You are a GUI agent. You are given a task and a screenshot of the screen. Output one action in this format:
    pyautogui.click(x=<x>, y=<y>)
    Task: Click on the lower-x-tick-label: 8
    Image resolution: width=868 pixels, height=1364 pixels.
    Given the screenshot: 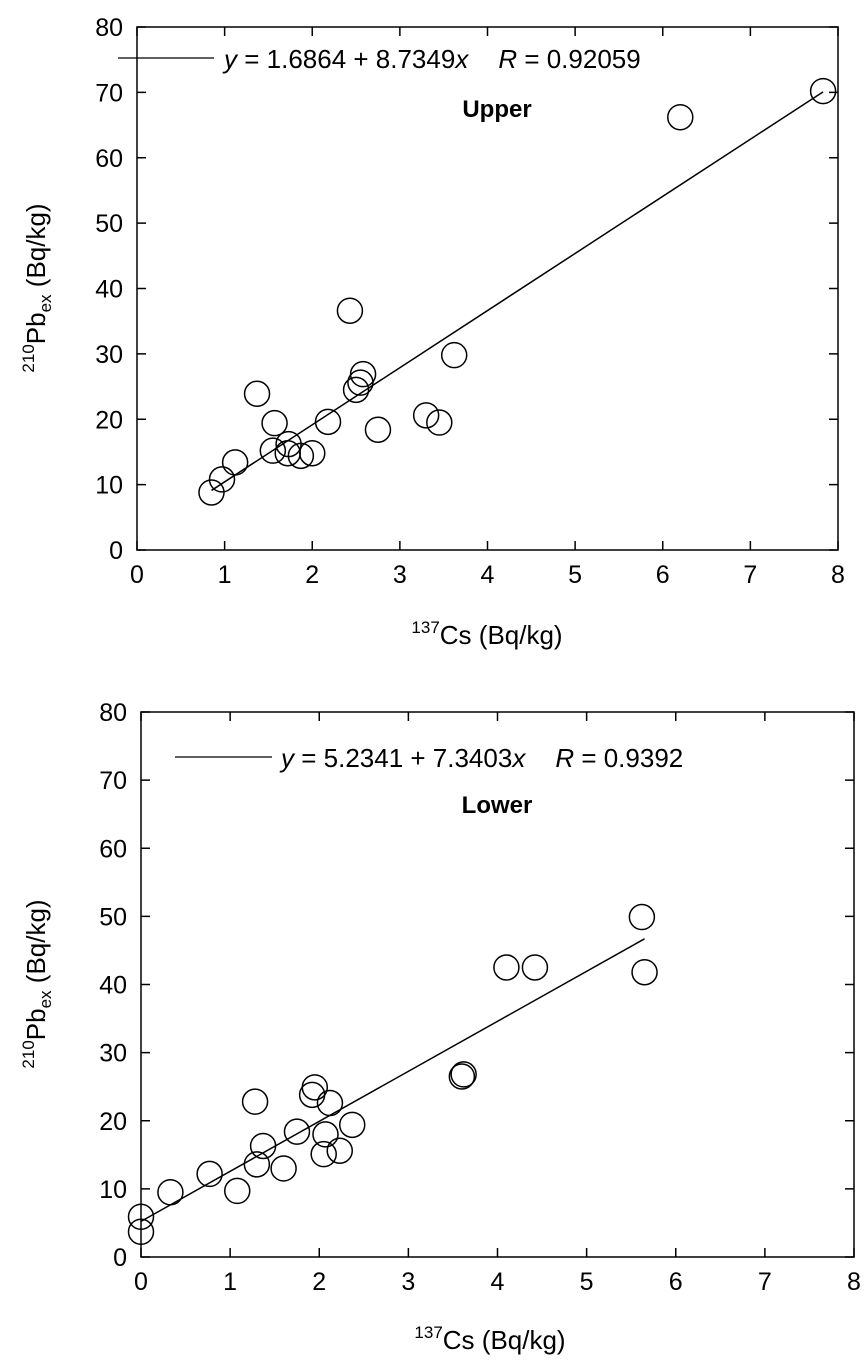 What is the action you would take?
    pyautogui.click(x=854, y=1282)
    